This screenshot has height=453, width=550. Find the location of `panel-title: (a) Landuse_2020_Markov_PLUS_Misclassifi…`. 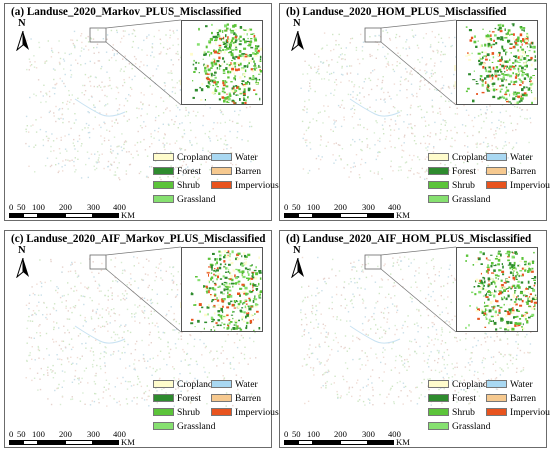

panel-title: (a) Landuse_2020_Markov_PLUS_Misclassifi… is located at coordinates (126, 12).